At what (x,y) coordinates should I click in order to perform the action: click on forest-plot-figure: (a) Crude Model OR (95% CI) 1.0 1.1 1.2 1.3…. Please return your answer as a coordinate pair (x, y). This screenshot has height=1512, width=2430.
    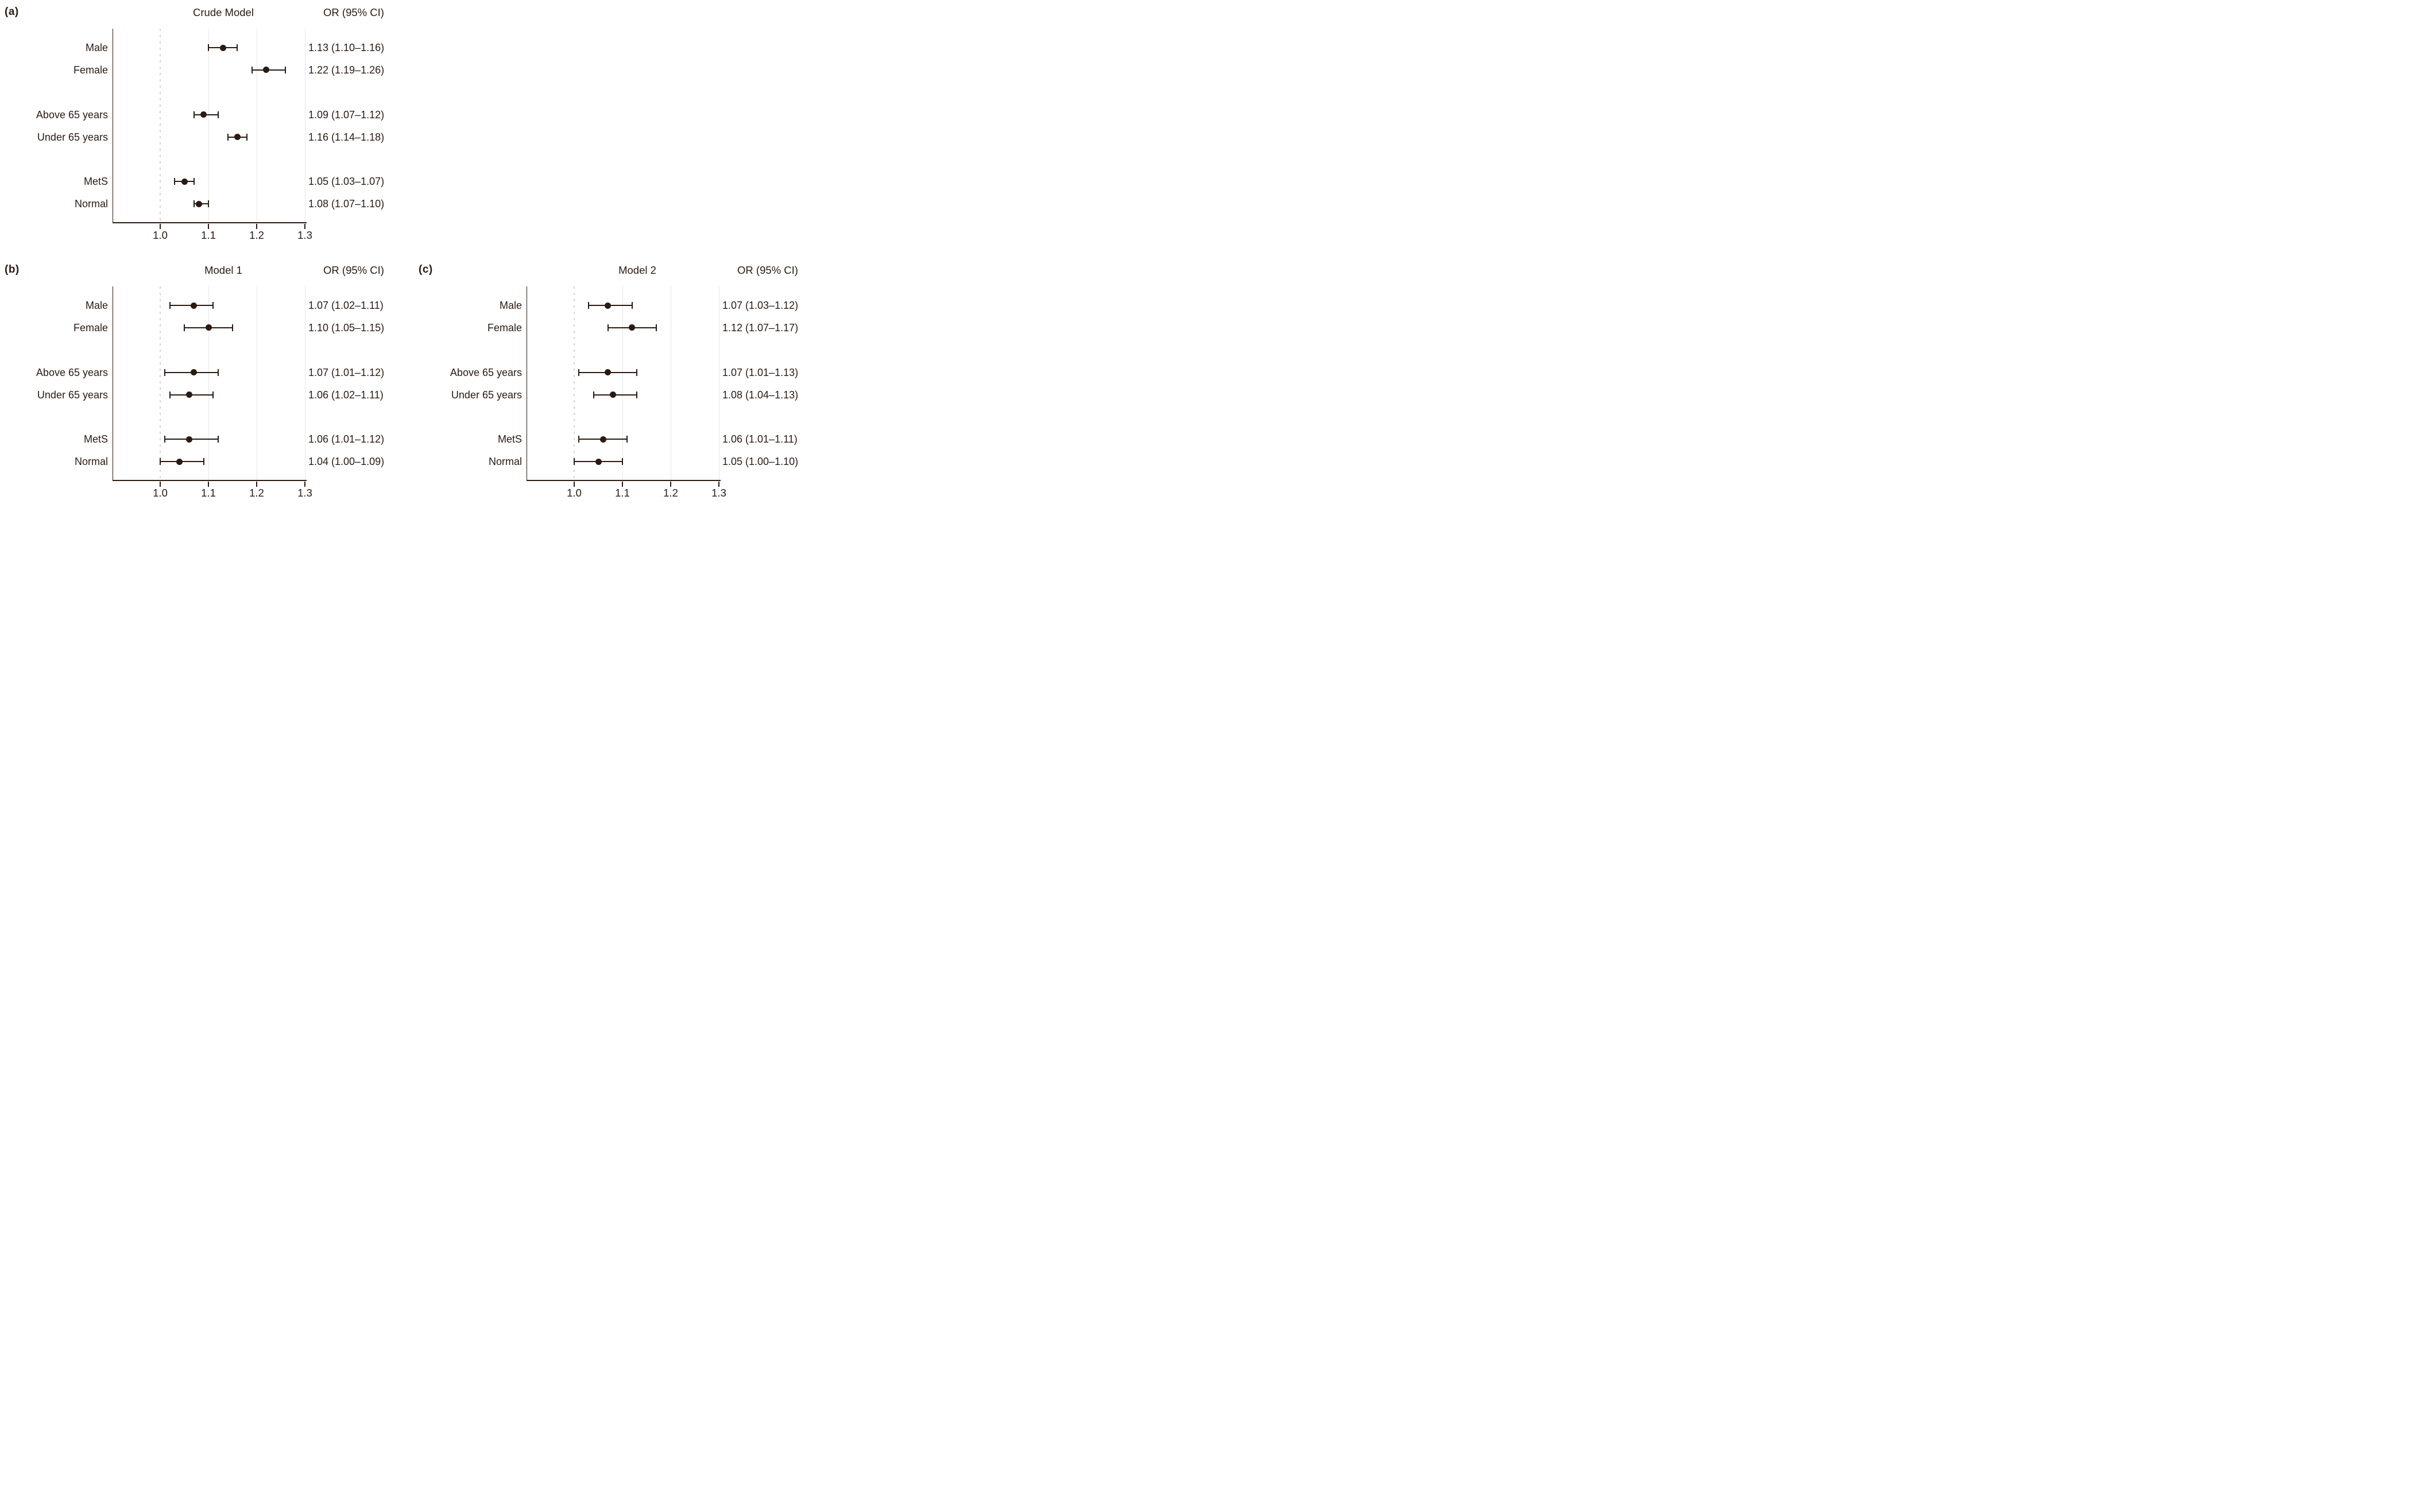
    Looking at the image, I should click on (405, 252).